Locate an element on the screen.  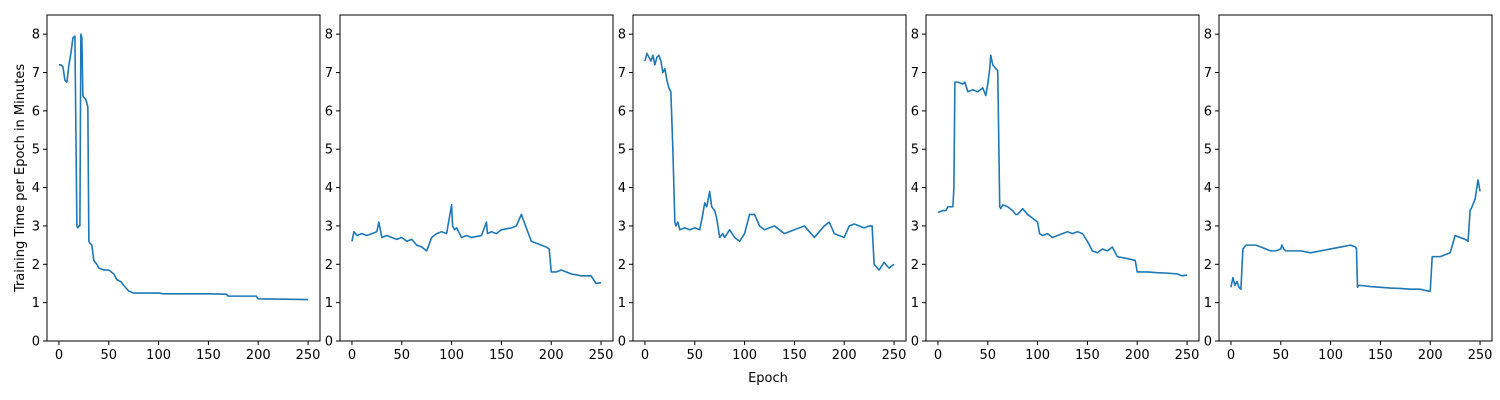
y-axis-label: Training Time per Epoch in Minutes is located at coordinates (20, 178).